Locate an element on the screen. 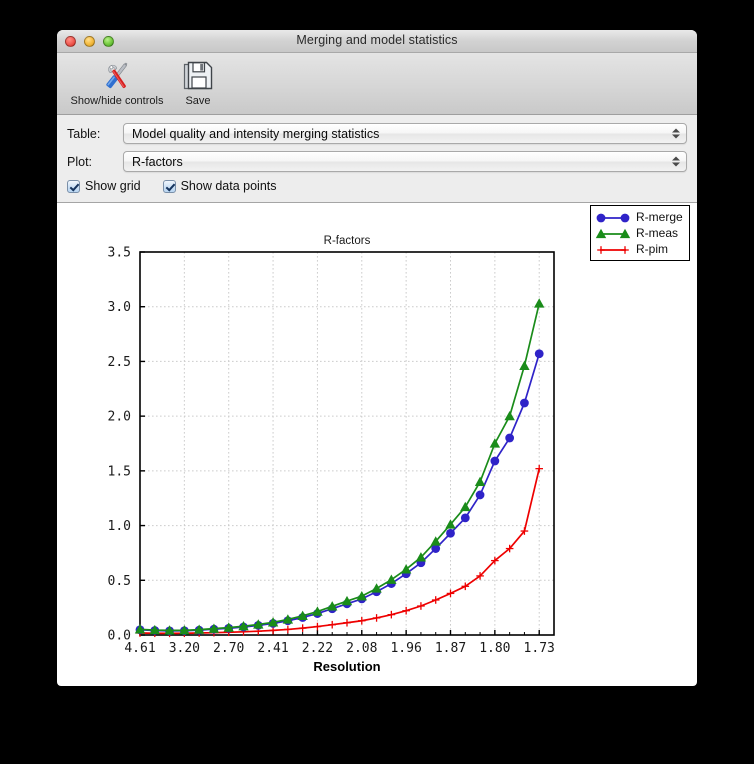 The width and height of the screenshot is (754, 764). legend-item-r-pim: R-pim is located at coordinates (639, 249).